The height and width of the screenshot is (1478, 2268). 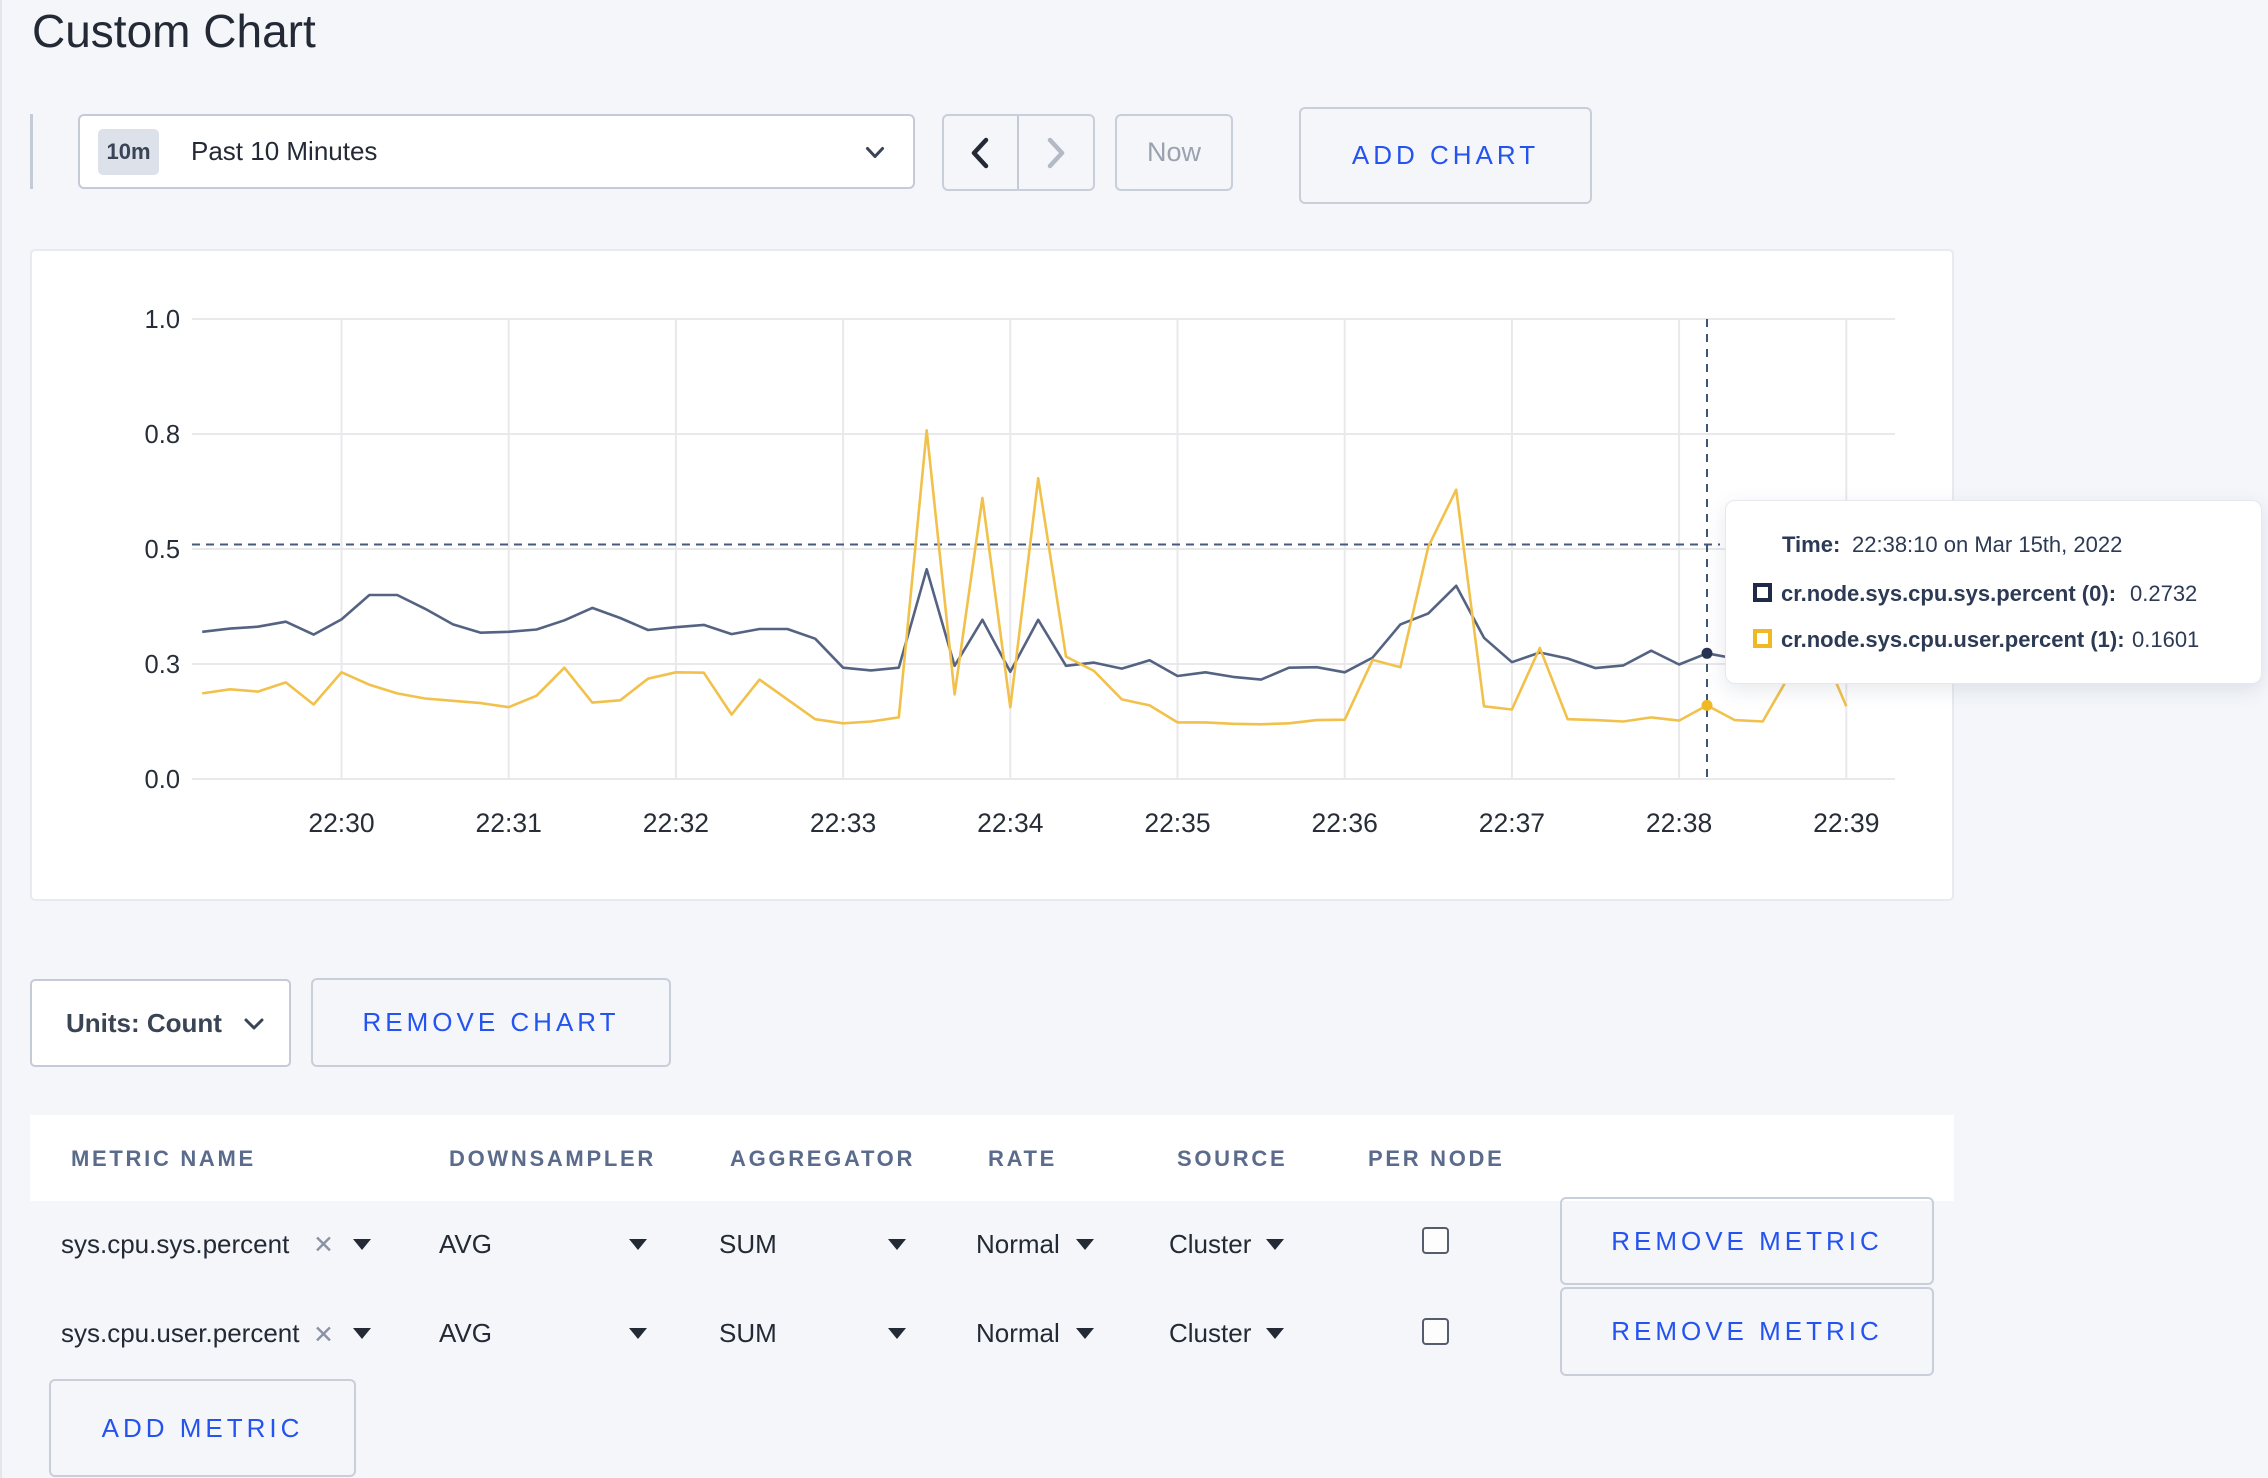 What do you see at coordinates (162, 435) in the screenshot?
I see `svg-text: 0.8` at bounding box center [162, 435].